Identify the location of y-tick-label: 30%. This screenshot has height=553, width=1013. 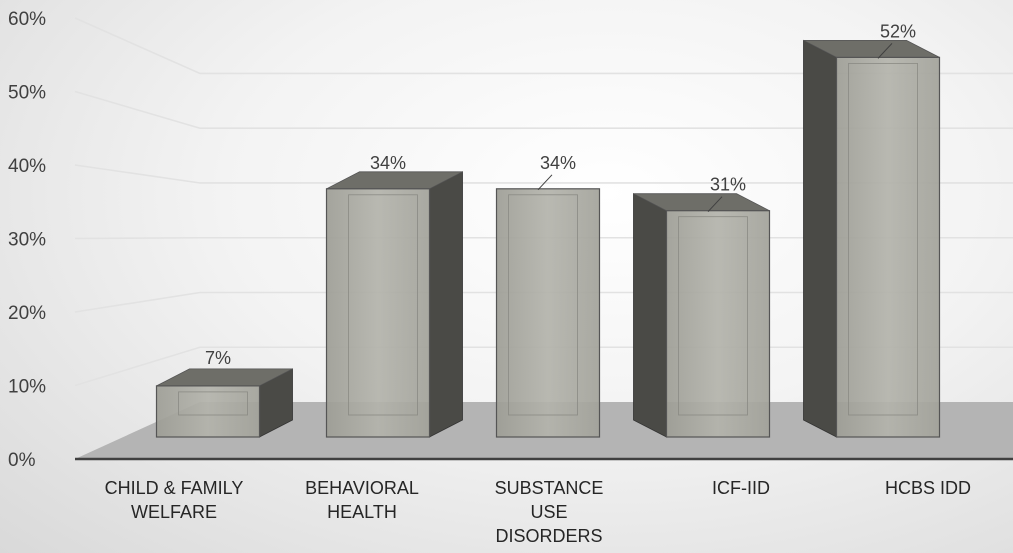
(27, 240).